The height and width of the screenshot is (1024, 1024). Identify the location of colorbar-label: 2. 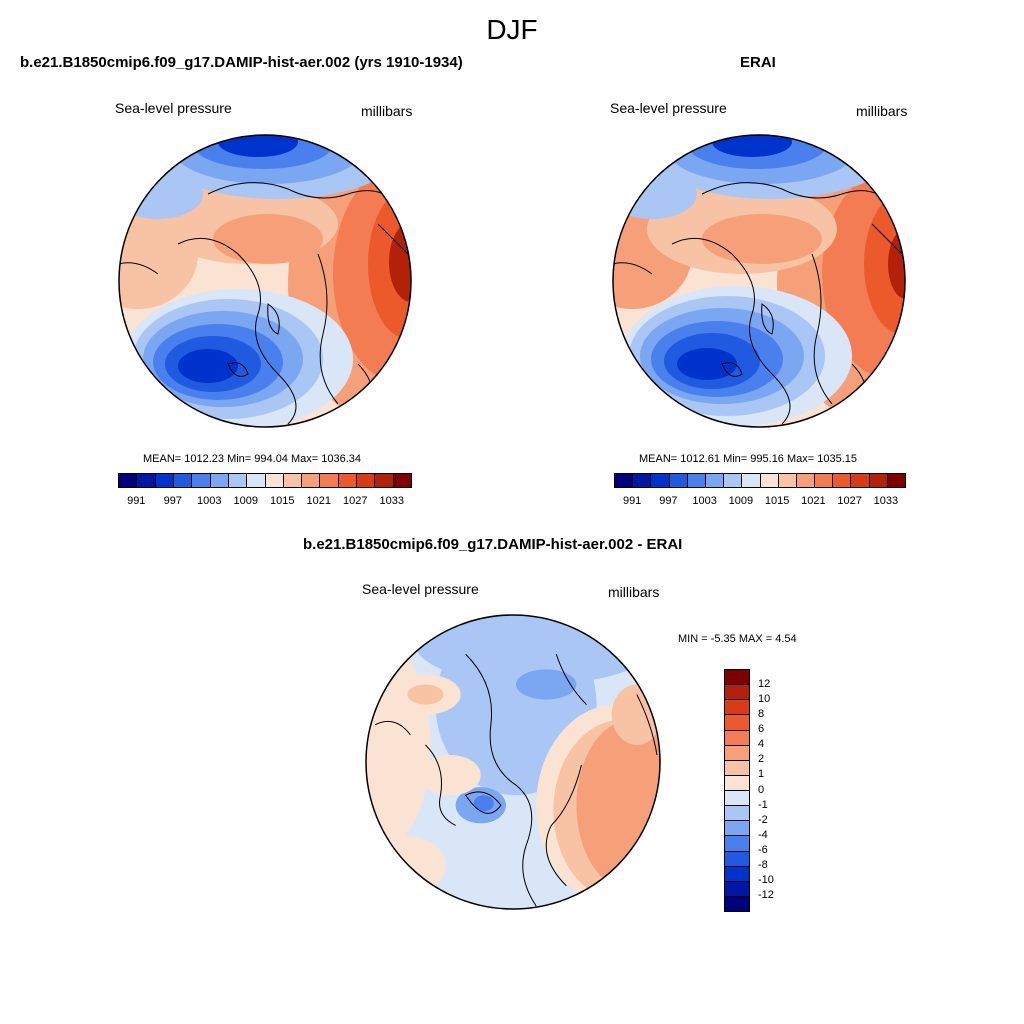
(761, 759).